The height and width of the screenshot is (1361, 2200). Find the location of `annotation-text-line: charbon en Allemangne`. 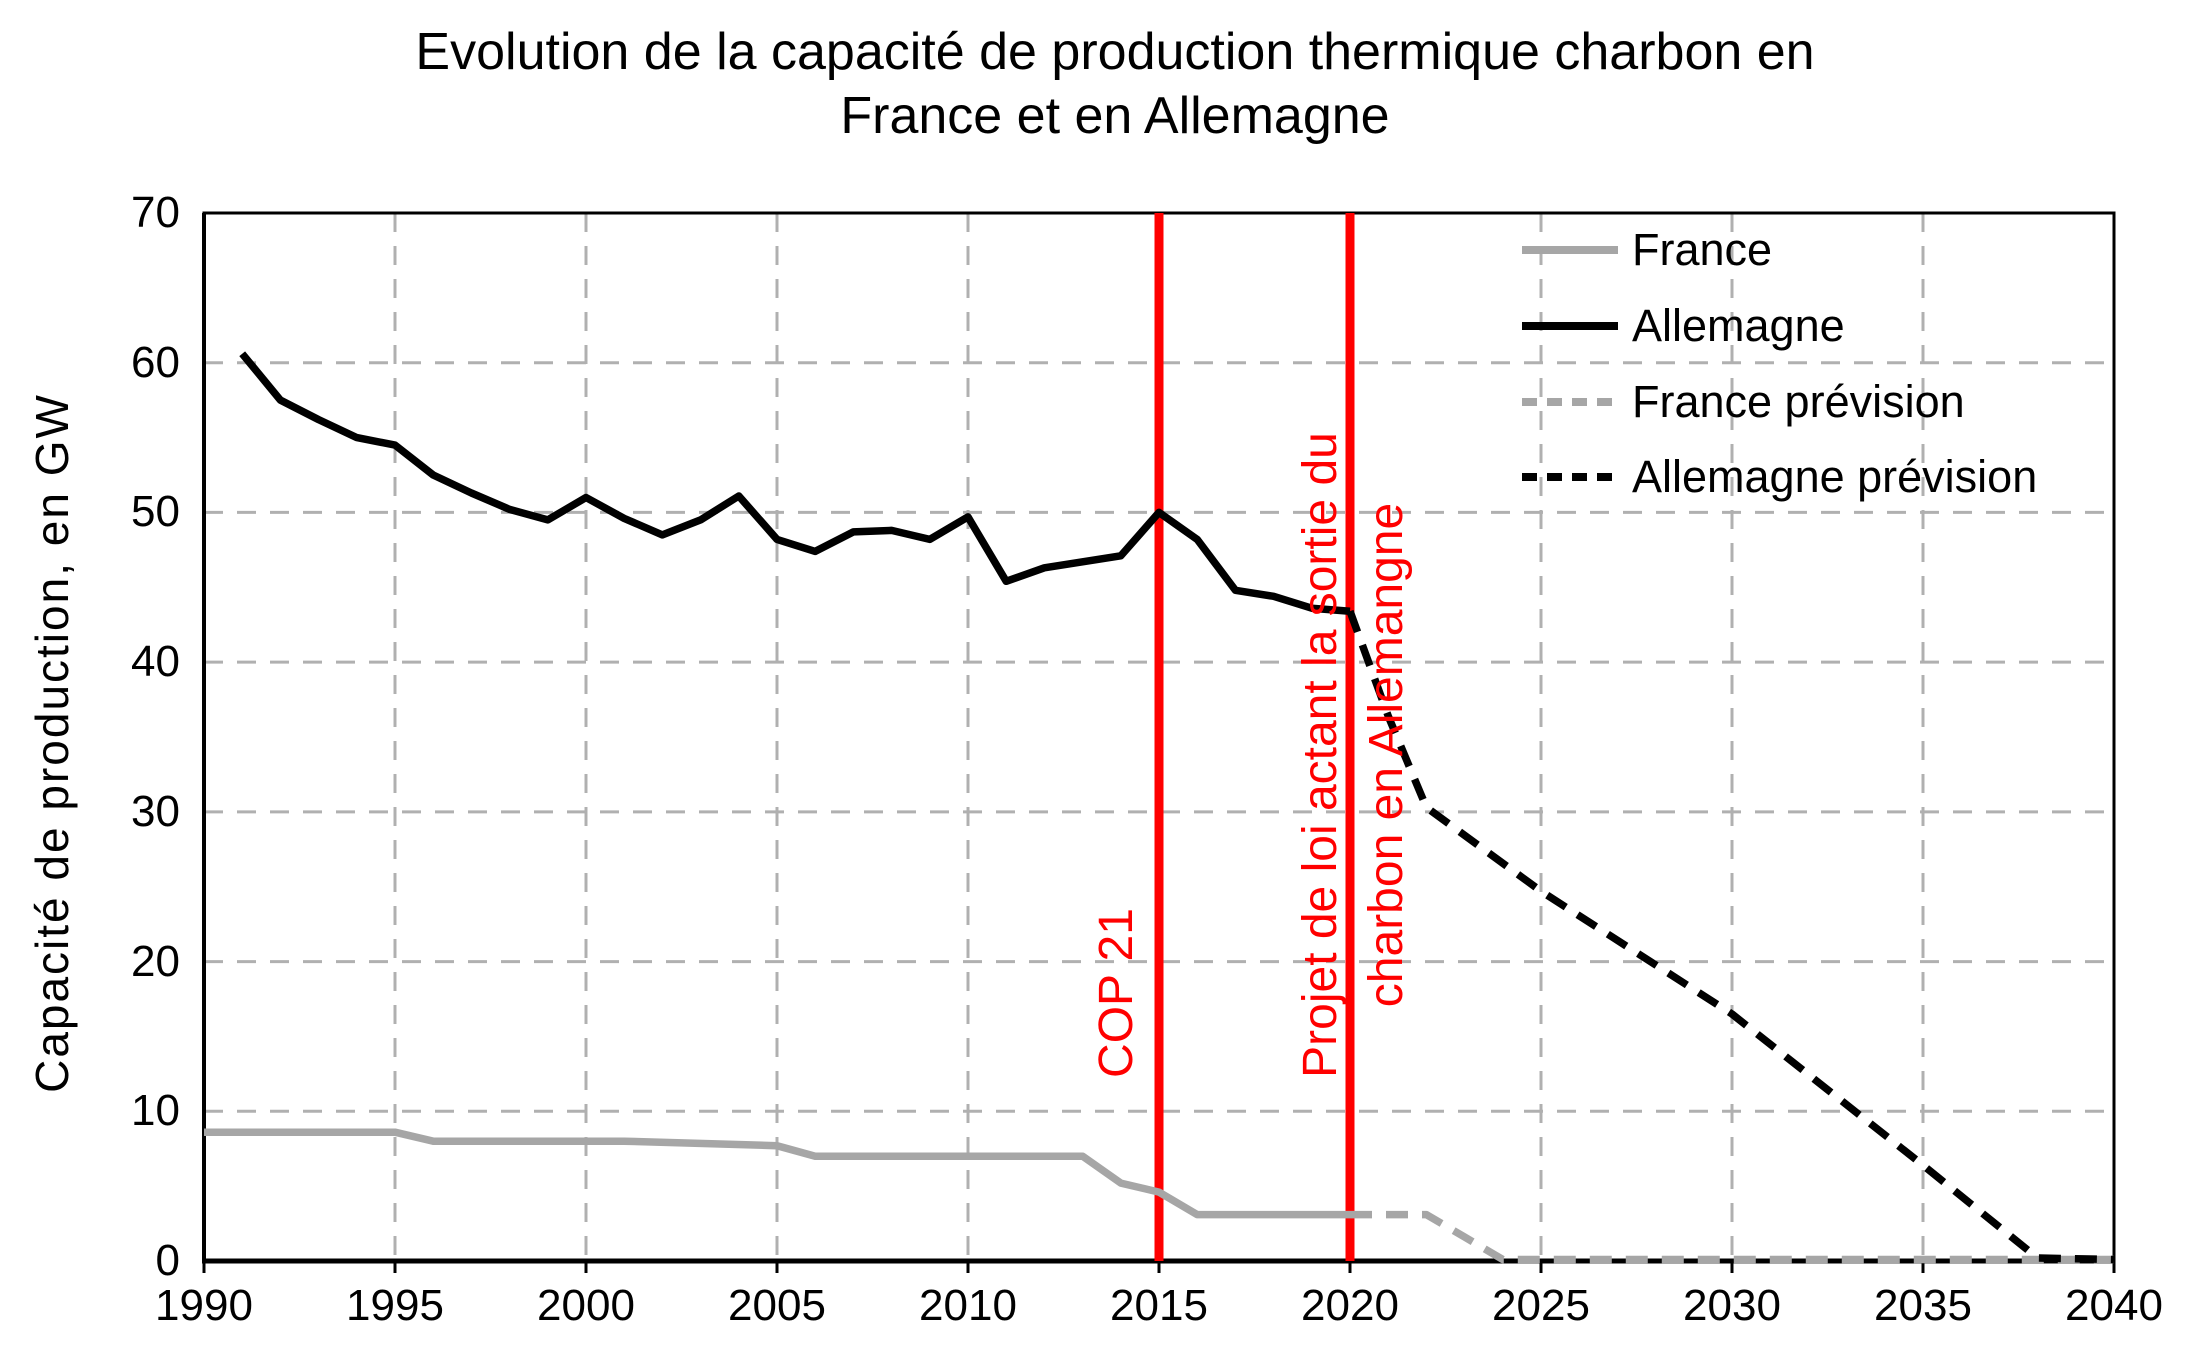

annotation-text-line: charbon en Allemangne is located at coordinates (1386, 755).